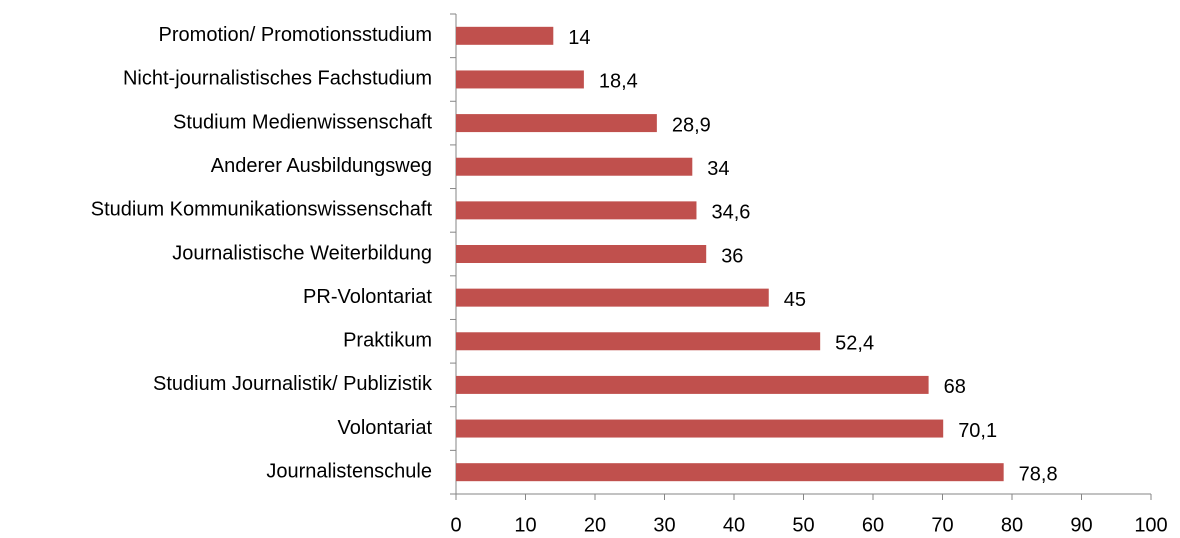  I want to click on data-label: 34,6, so click(730, 213).